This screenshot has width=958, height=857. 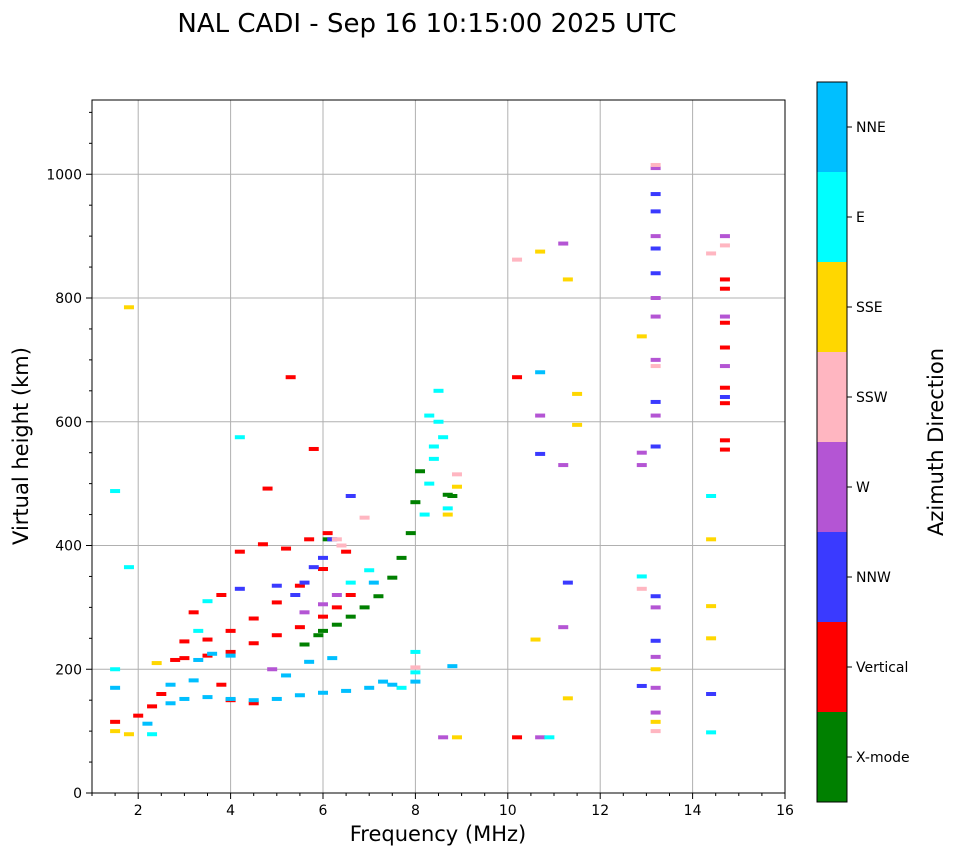 I want to click on y-tick-label: 200, so click(x=68, y=670).